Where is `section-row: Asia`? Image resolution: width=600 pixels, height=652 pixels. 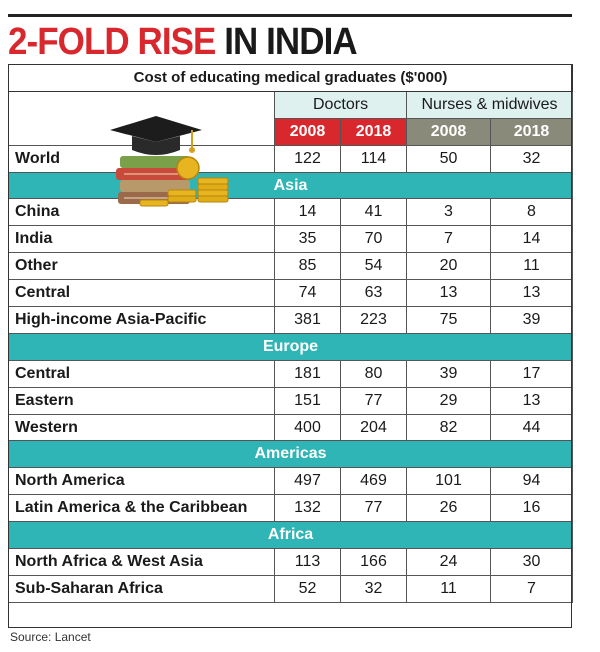 section-row: Asia is located at coordinates (290, 185).